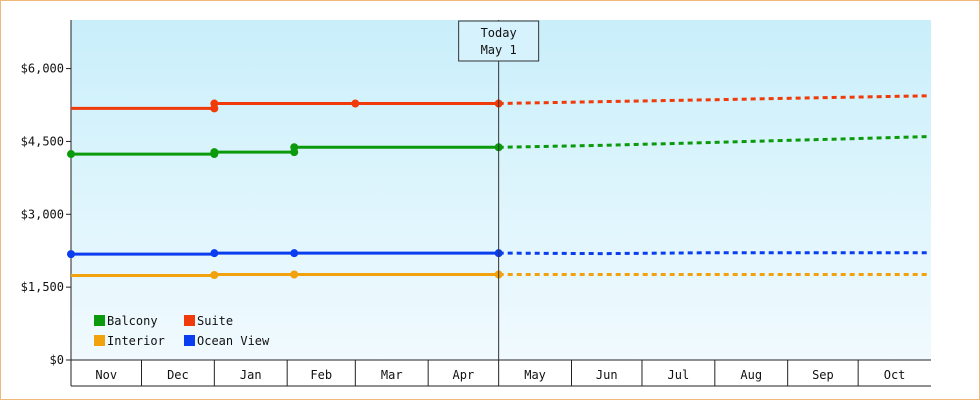  Describe the element at coordinates (132, 321) in the screenshot. I see `legend-label-balcony: Balcony` at that location.